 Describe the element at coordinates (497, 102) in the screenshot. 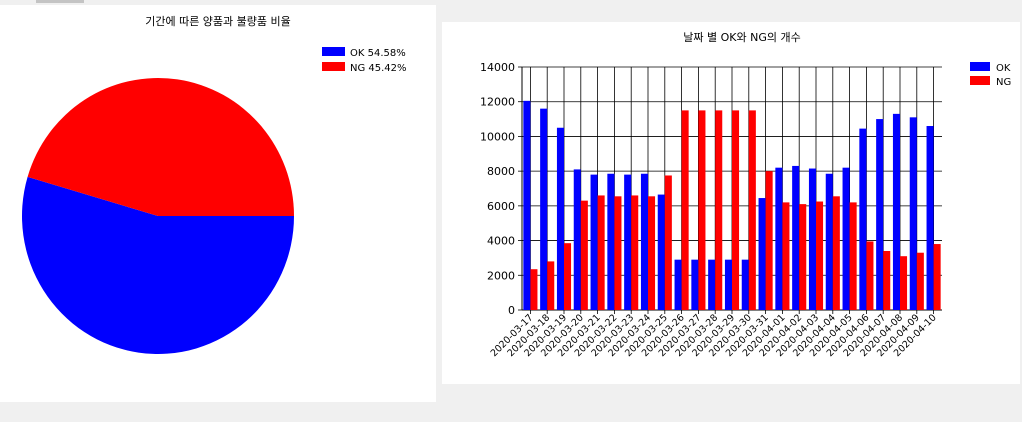

I see `y-tick-label: 12000` at that location.